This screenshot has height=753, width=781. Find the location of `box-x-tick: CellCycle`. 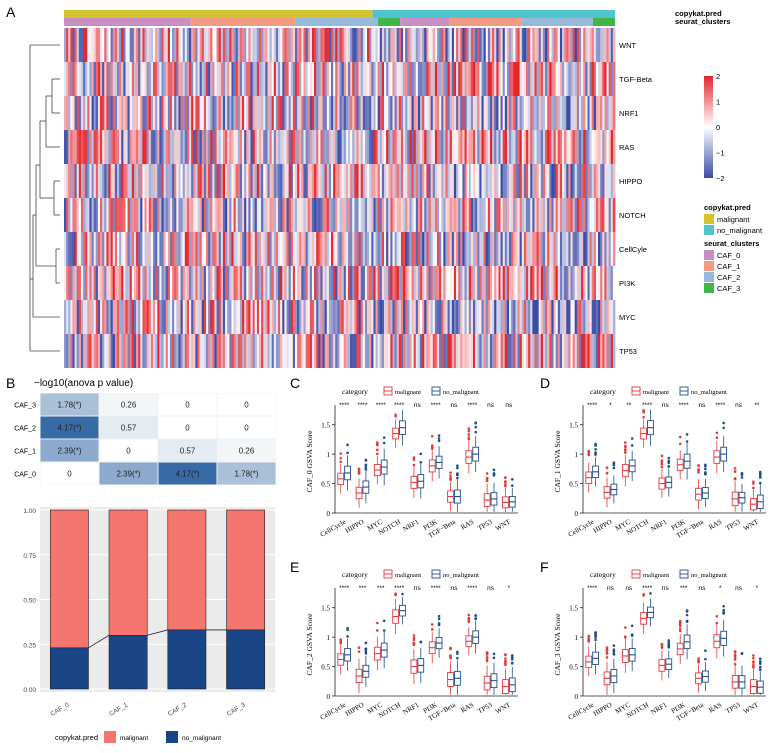

box-x-tick: CellCycle is located at coordinates (333, 711).